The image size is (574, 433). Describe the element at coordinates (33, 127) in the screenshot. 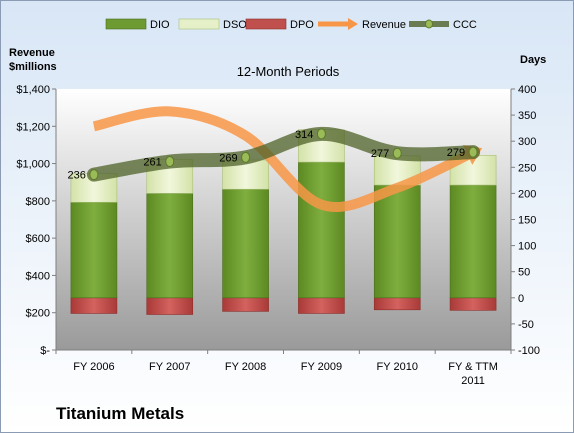

I see `y-left-tick-label: $1,200` at that location.